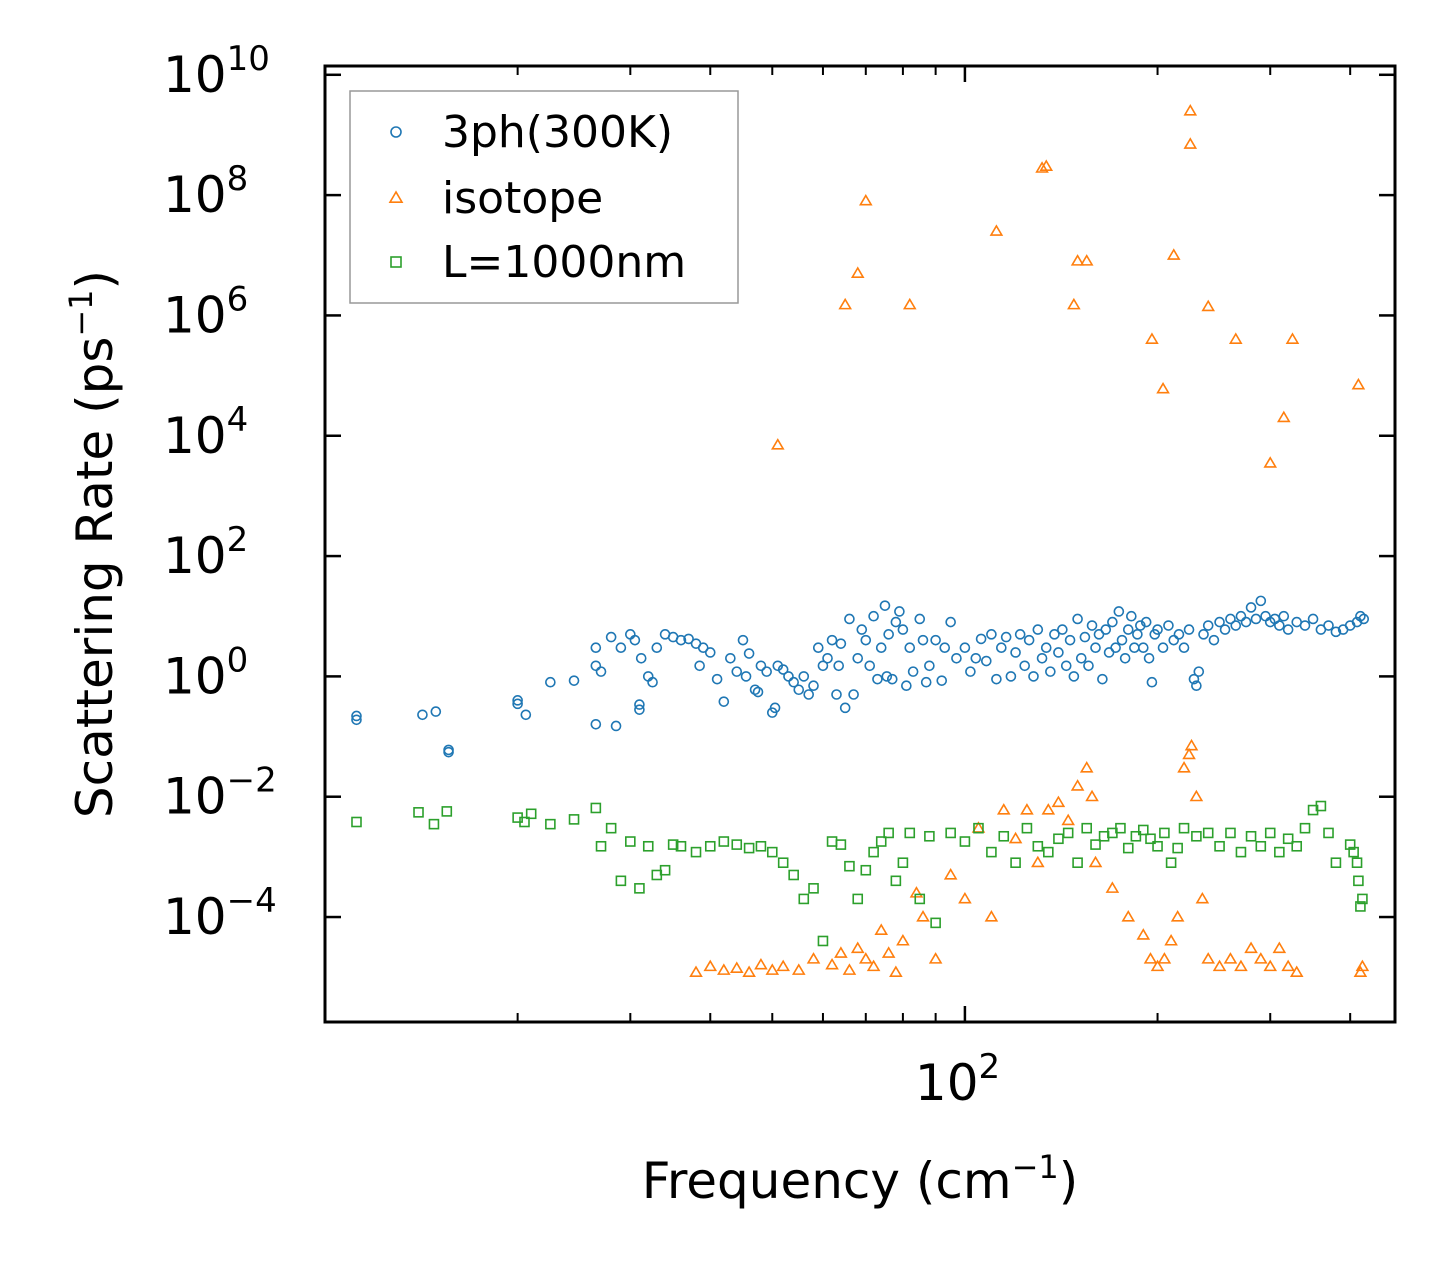 The height and width of the screenshot is (1272, 1455). I want to click on x-tick-label: 102, so click(957, 1079).